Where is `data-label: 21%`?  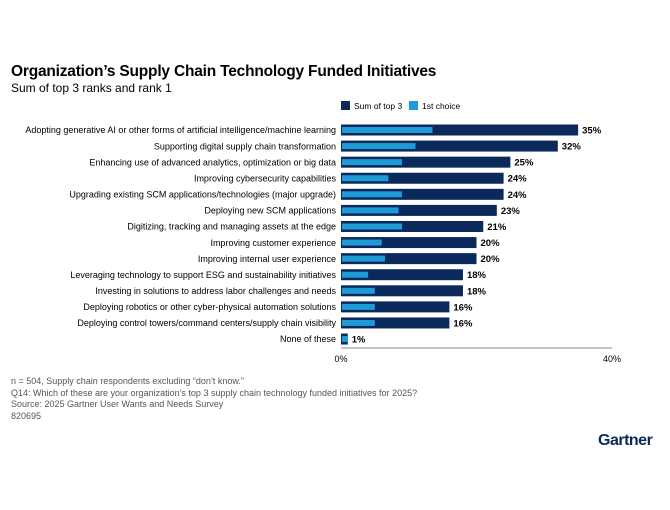
data-label: 21% is located at coordinates (497, 227).